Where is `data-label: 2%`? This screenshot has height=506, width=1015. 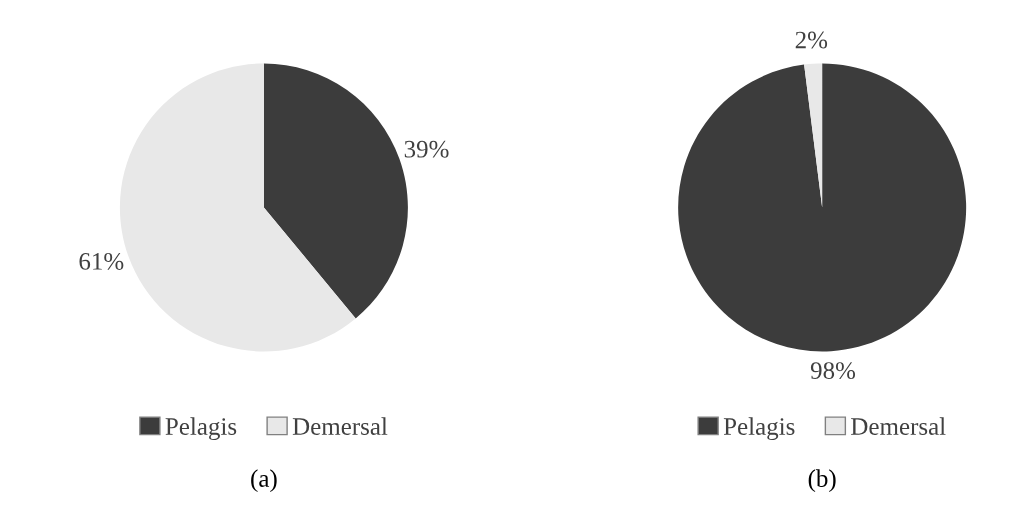 data-label: 2% is located at coordinates (811, 40).